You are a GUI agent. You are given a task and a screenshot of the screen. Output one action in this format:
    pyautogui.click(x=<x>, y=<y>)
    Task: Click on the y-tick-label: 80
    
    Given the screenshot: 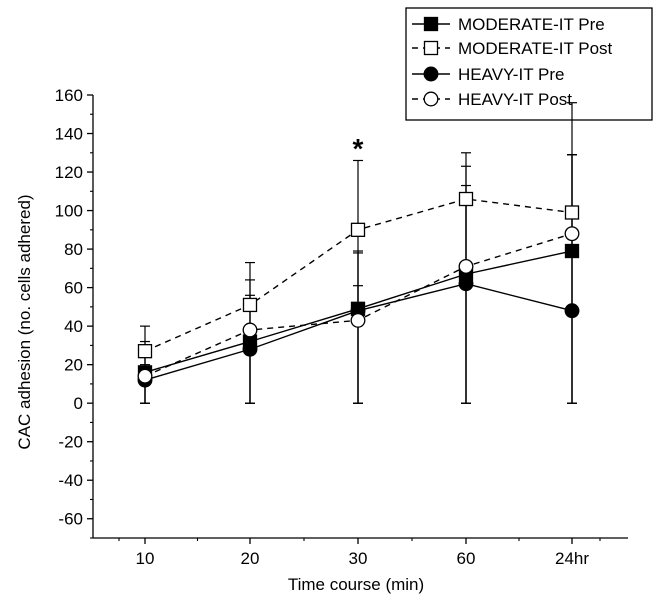 What is the action you would take?
    pyautogui.click(x=73, y=249)
    